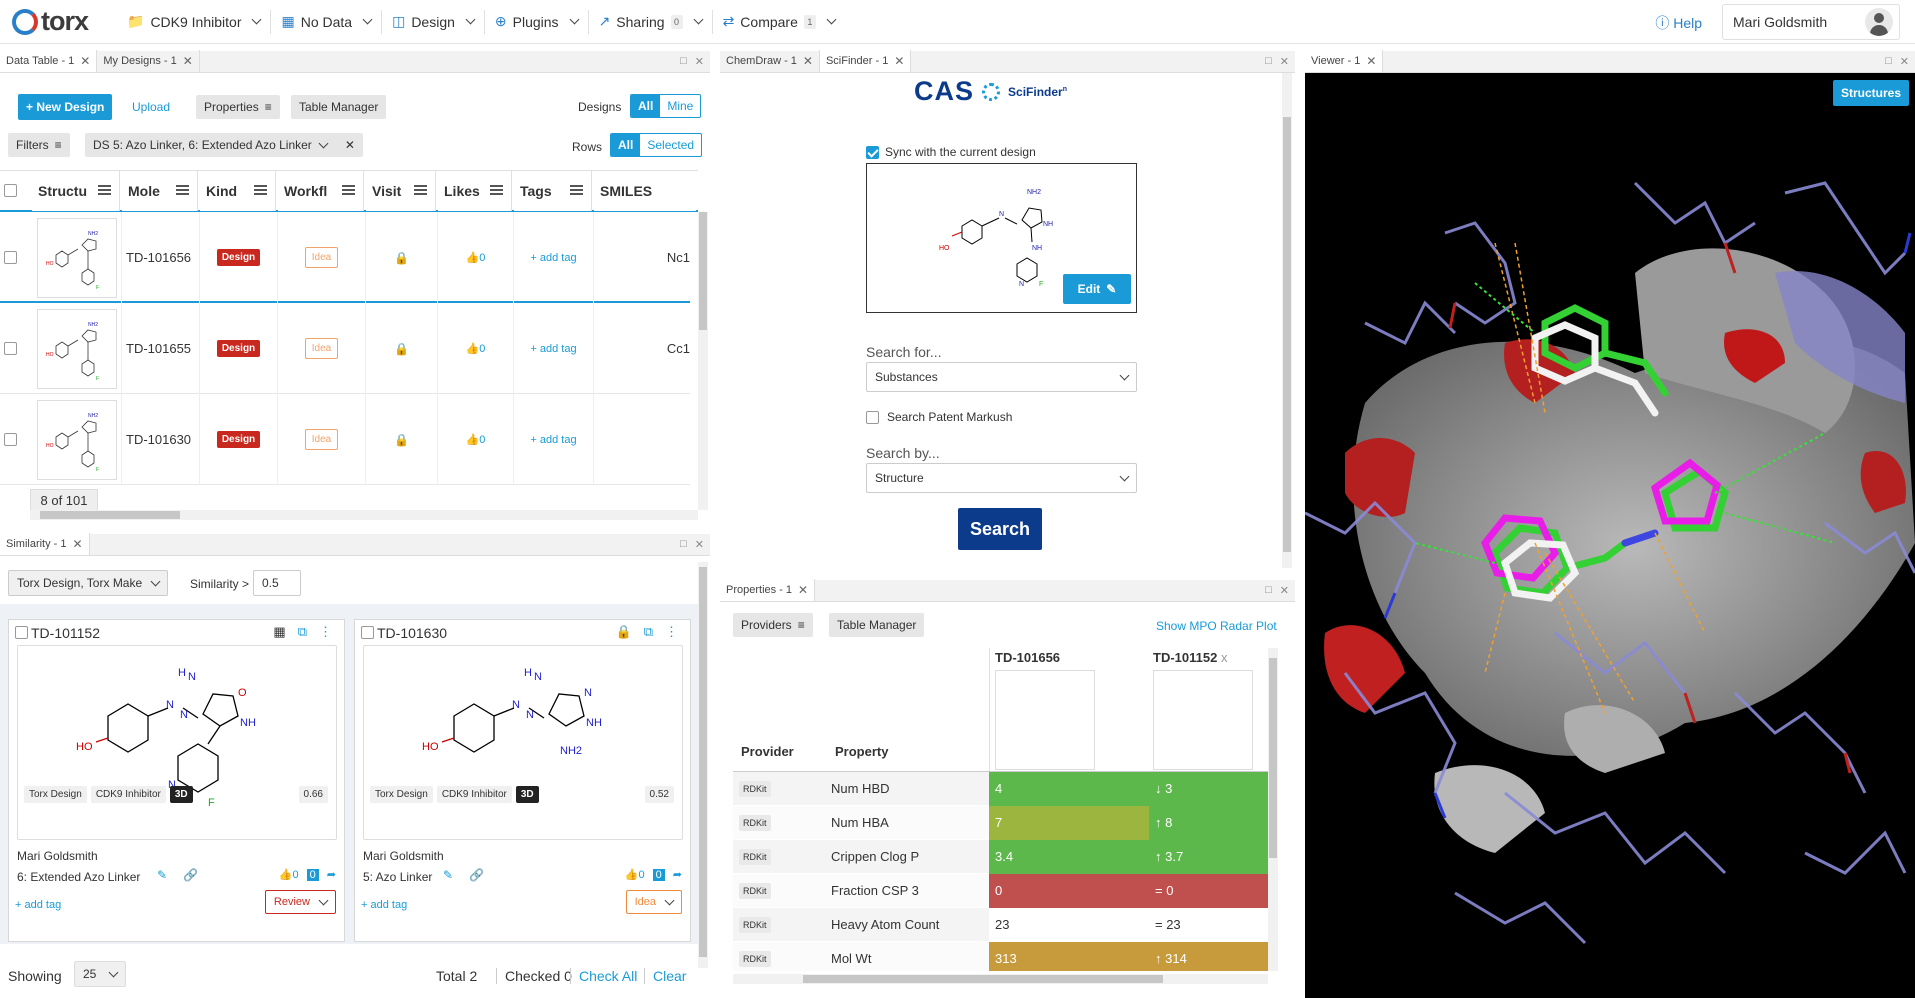 This screenshot has height=998, width=1915. Describe the element at coordinates (339, 107) in the screenshot. I see `table-manager-button: Table Manager` at that location.